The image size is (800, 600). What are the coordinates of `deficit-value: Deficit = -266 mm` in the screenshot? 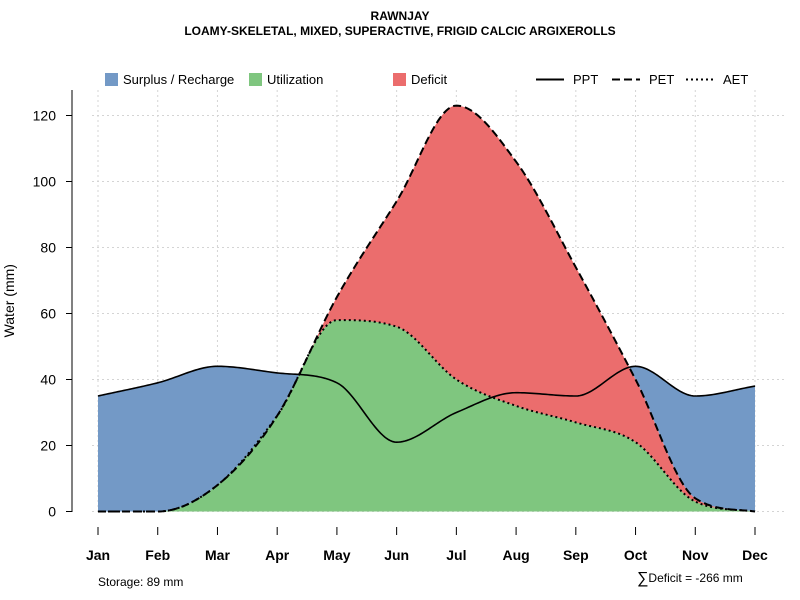 It's located at (695, 578).